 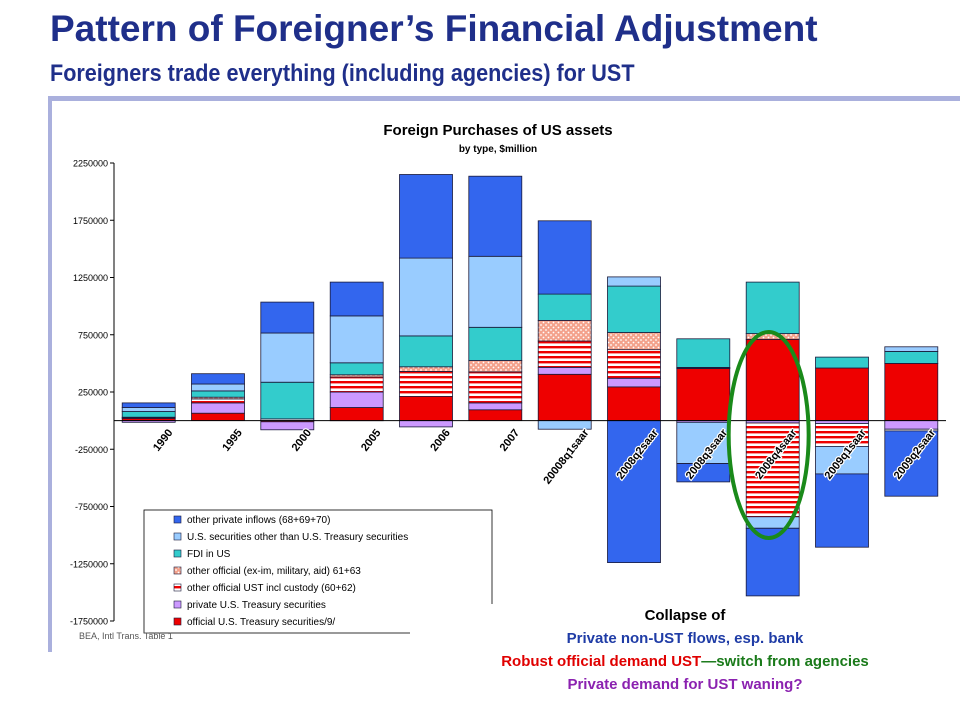 I want to click on caption-line-2: Private non-UST flows, esp. bank, so click(x=685, y=638).